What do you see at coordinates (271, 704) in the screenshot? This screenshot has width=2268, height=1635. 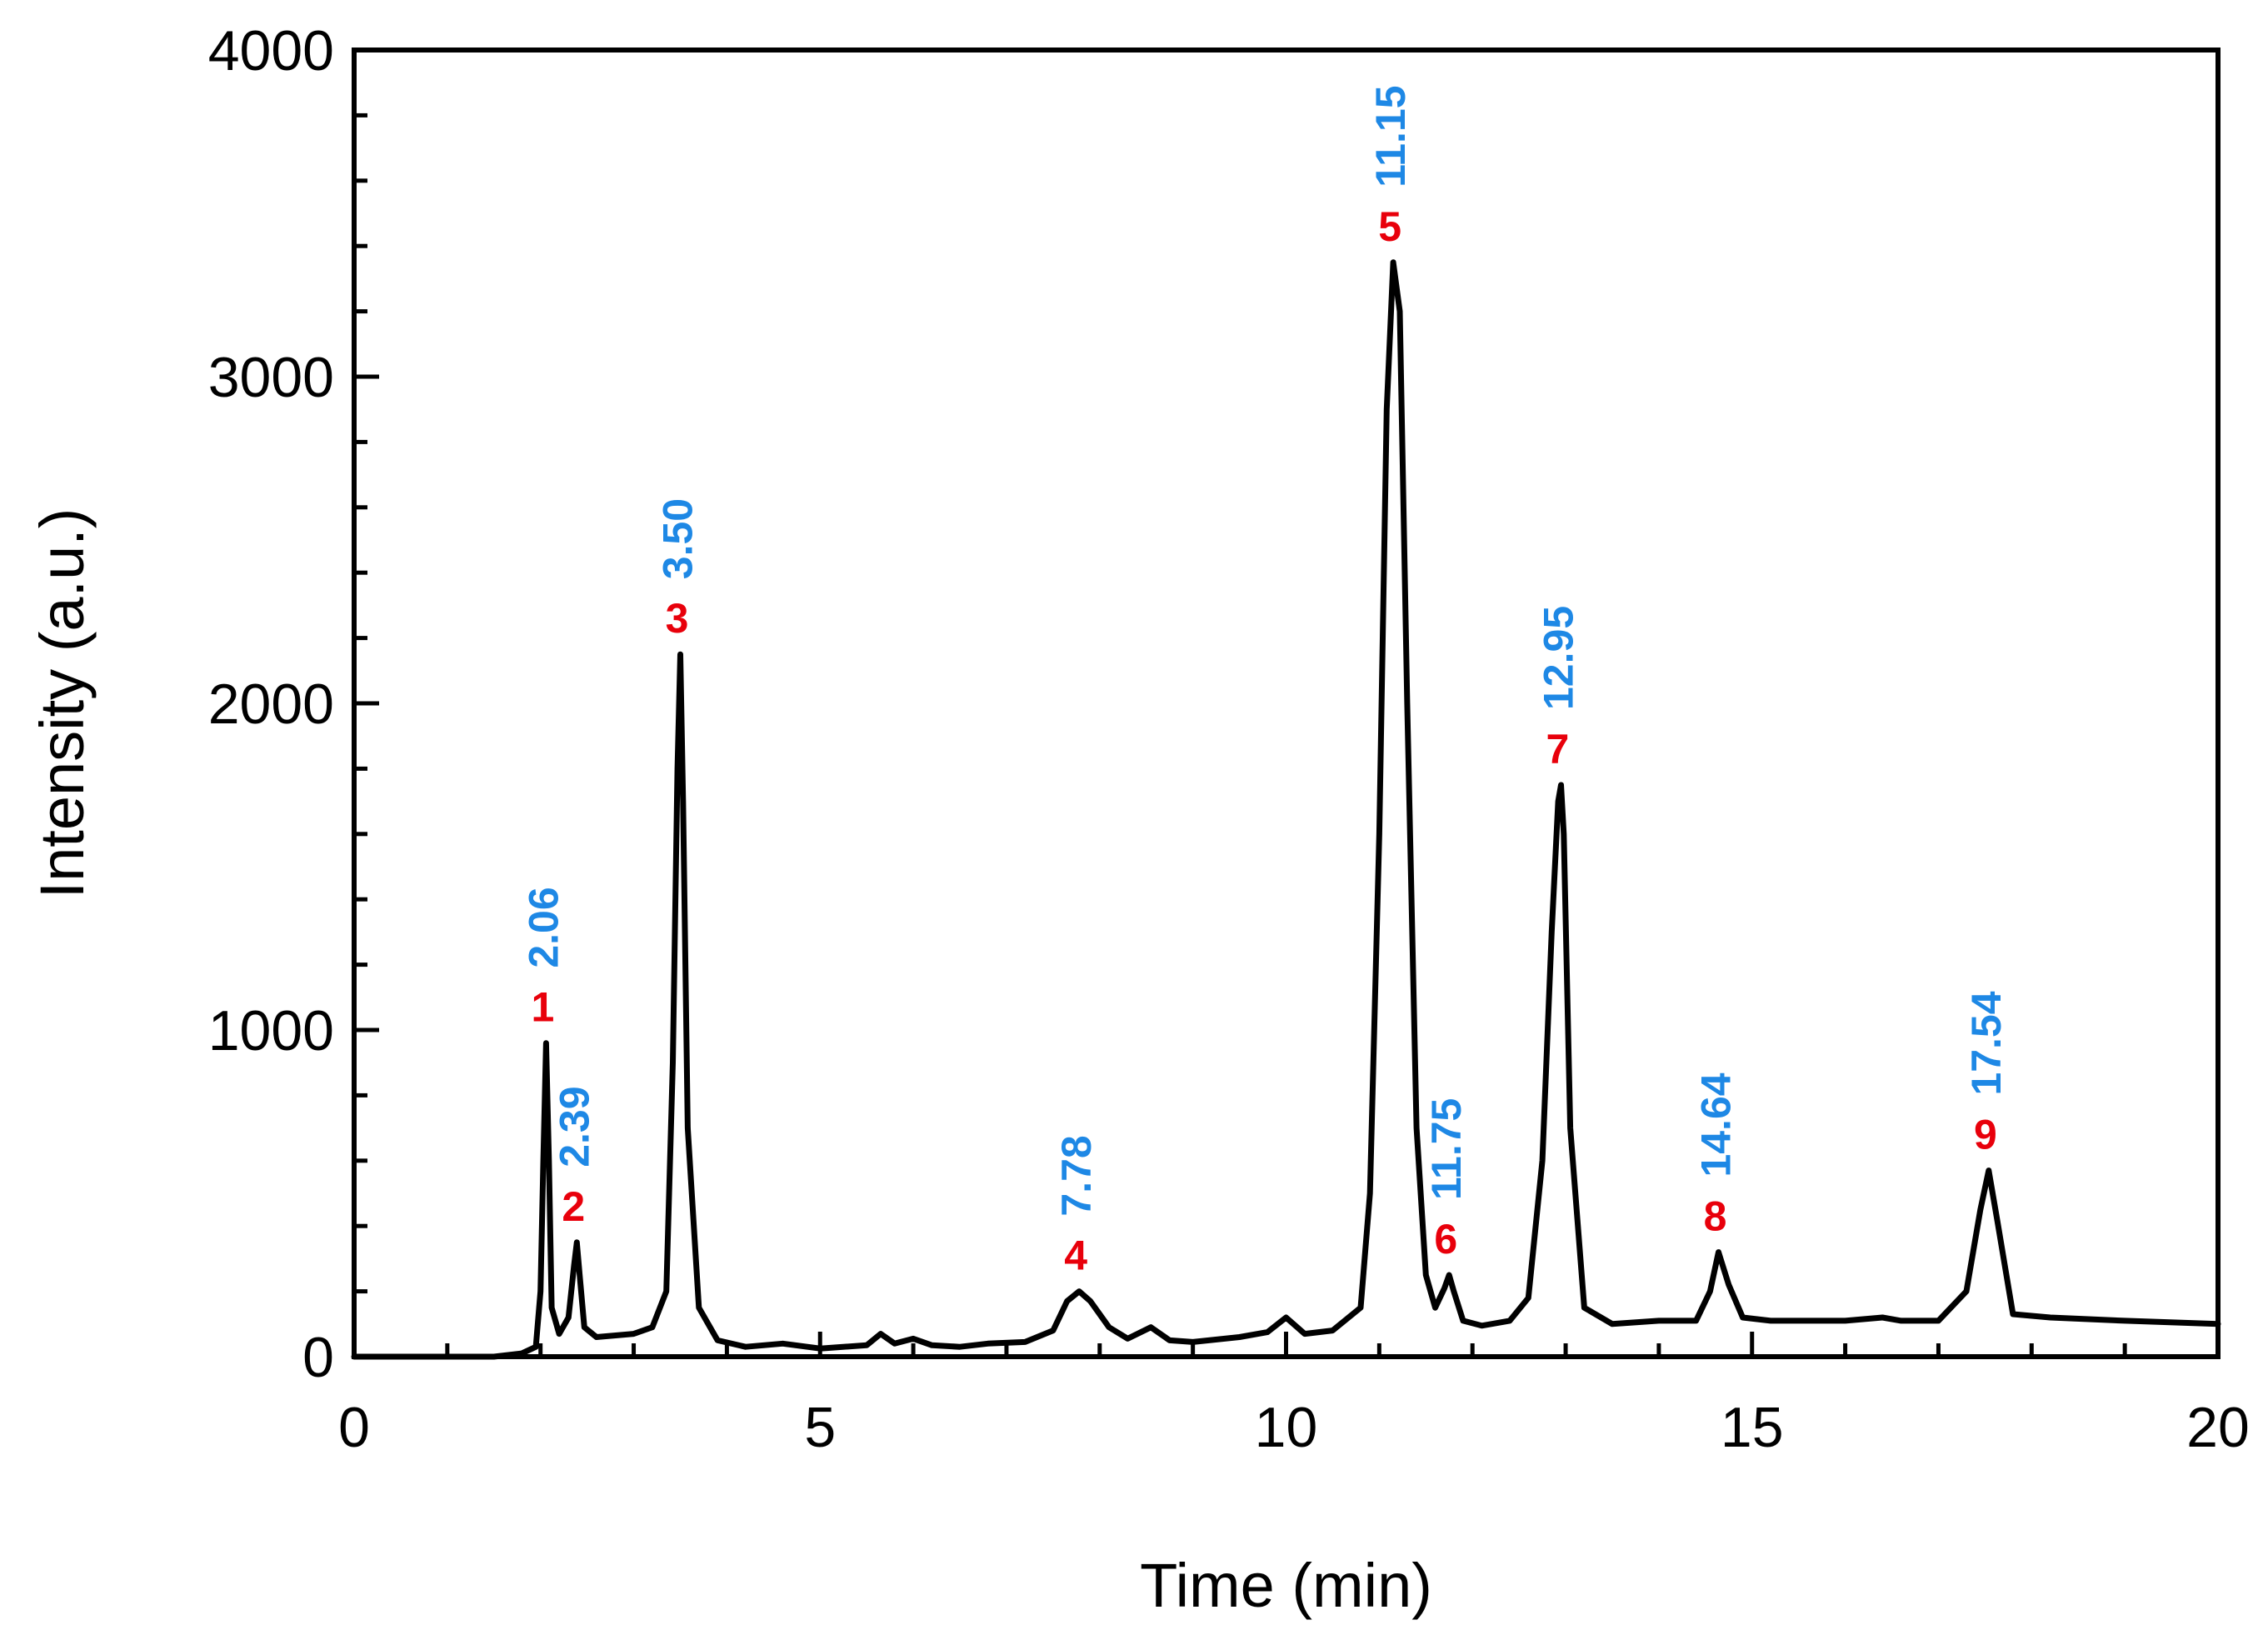 I see `y-tick-label: 2000` at bounding box center [271, 704].